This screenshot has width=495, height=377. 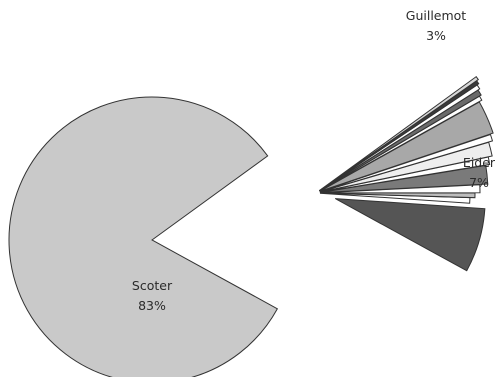 I want to click on slice-label-scoter: Scoter, so click(x=152, y=285).